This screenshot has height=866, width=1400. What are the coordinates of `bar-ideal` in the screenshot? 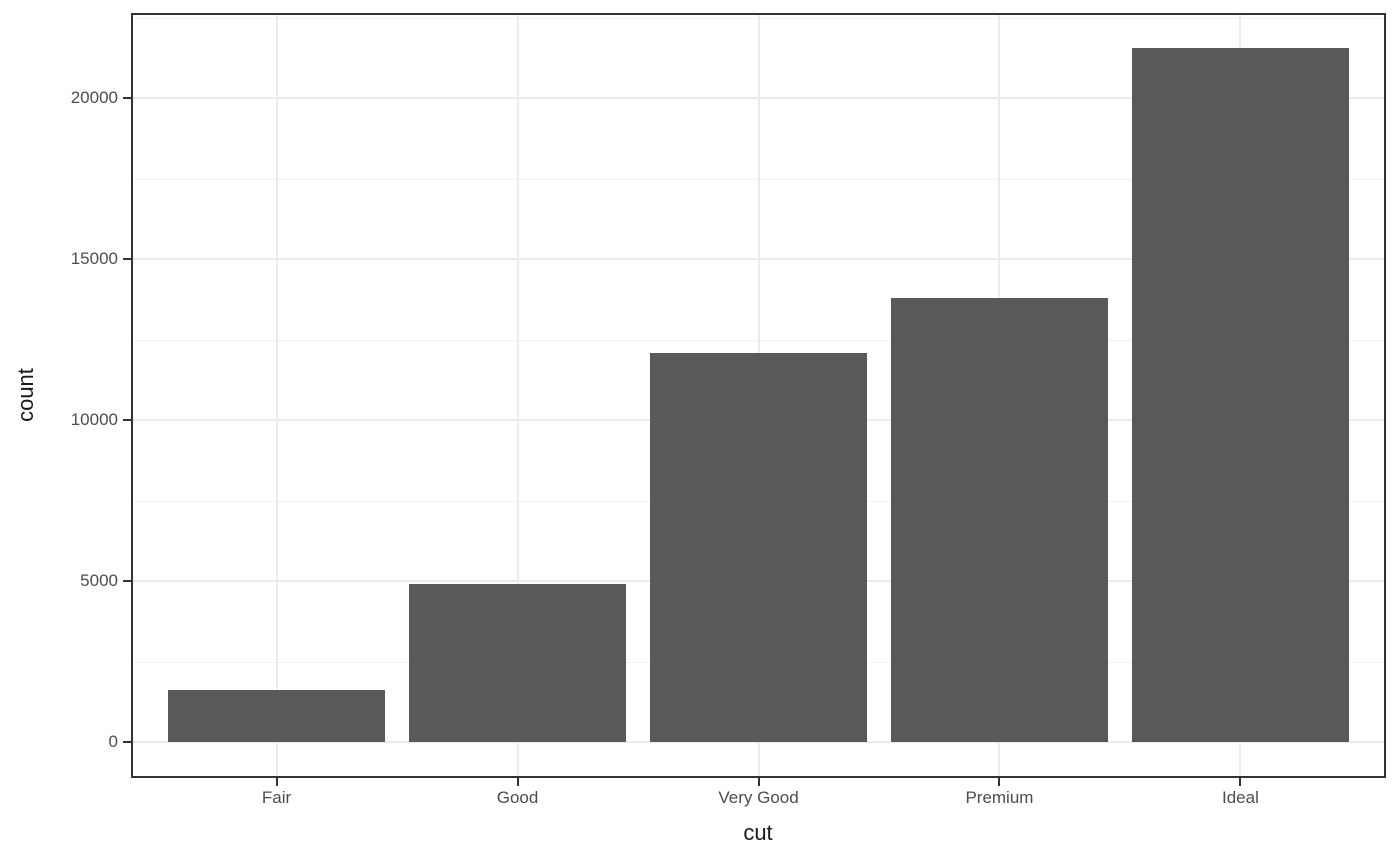 It's located at (1240, 395).